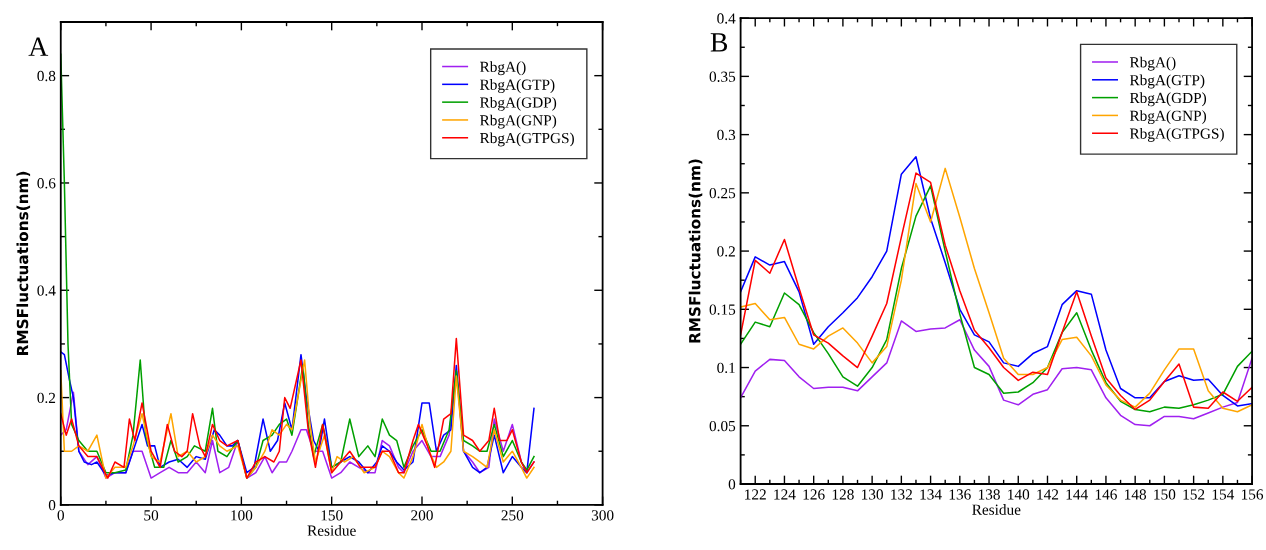 The height and width of the screenshot is (550, 1266). Describe the element at coordinates (1019, 494) in the screenshot. I see `x-tick-label: 140` at that location.